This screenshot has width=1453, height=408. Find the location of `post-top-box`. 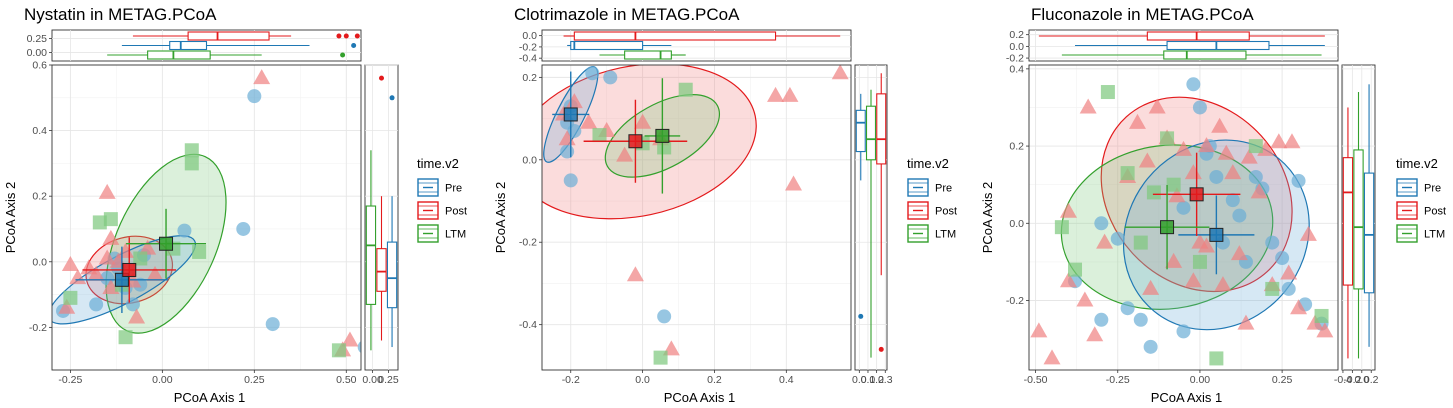

post-top-box is located at coordinates (1198, 36).